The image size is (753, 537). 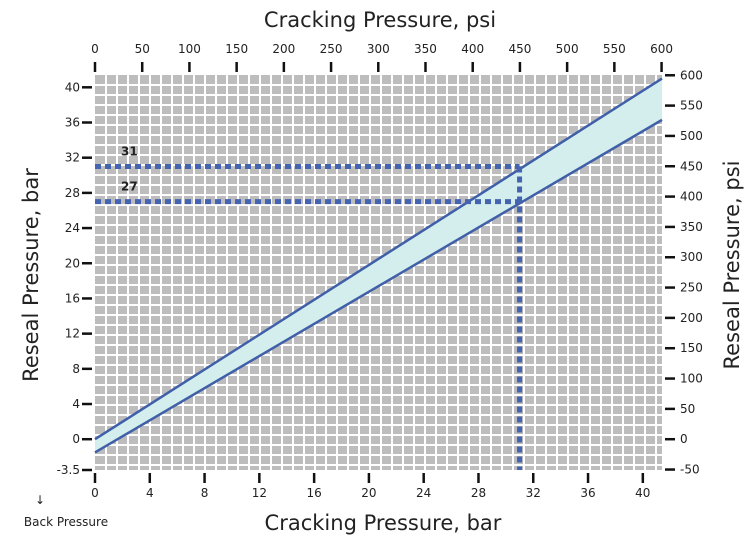 What do you see at coordinates (283, 49) in the screenshot?
I see `top-tick-label: 200` at bounding box center [283, 49].